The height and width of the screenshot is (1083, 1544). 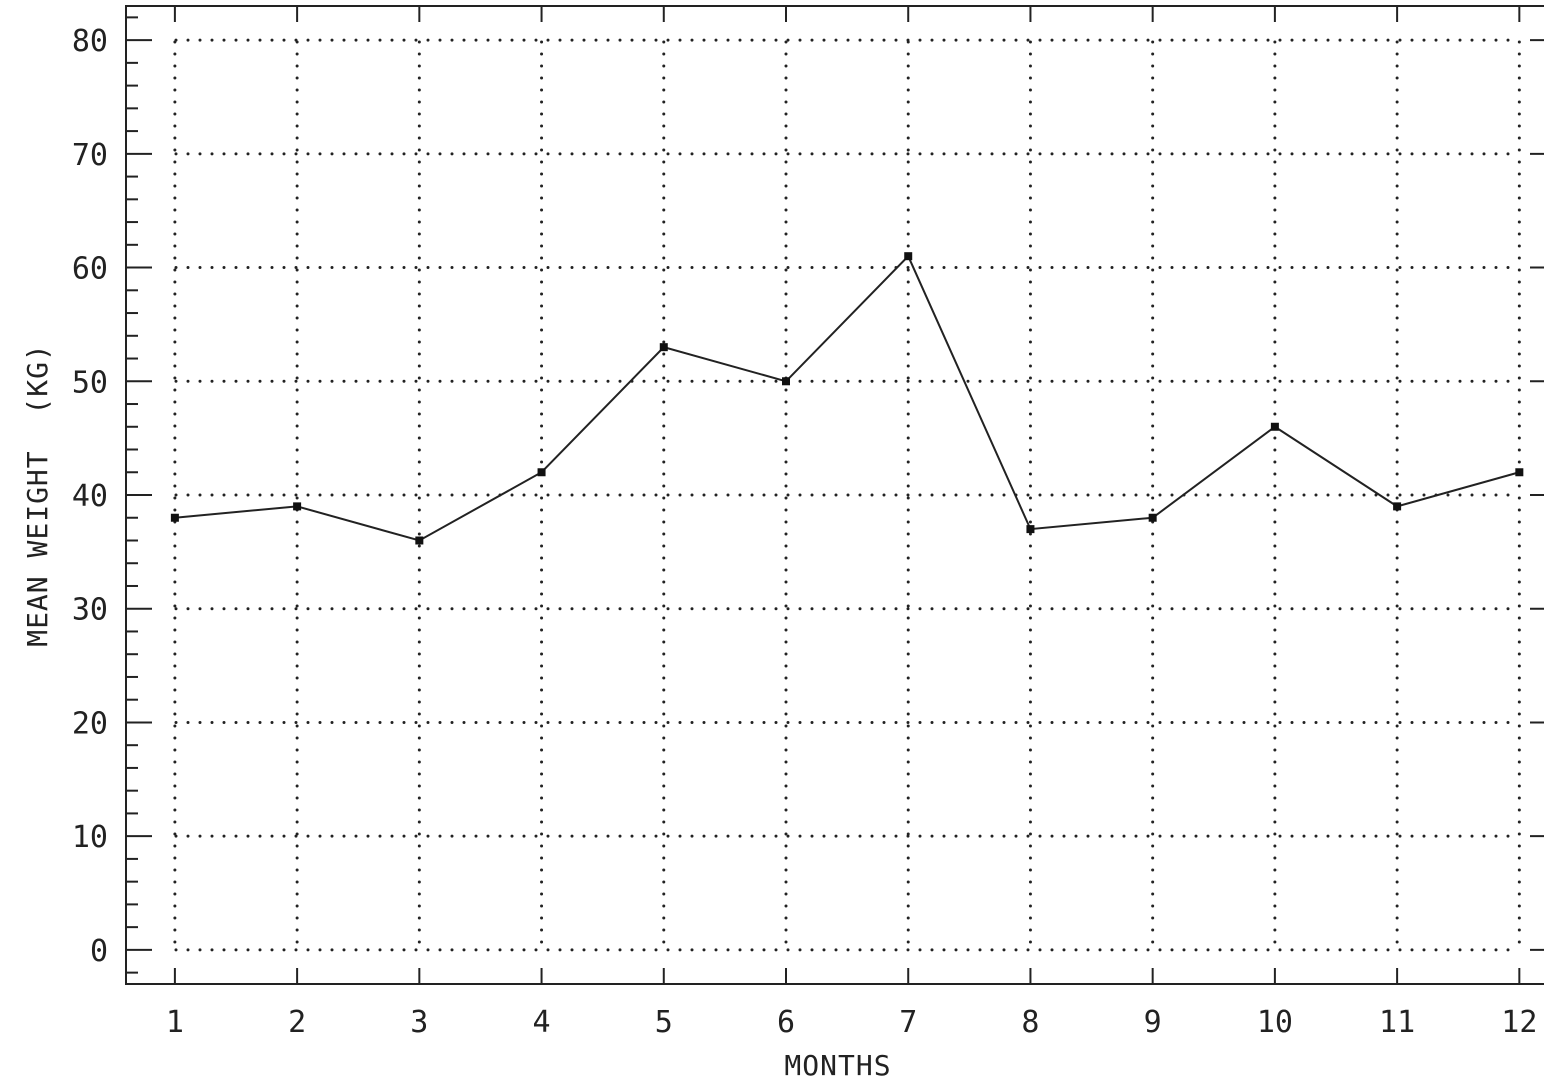 What do you see at coordinates (99, 951) in the screenshot?
I see `y-tick-label: 0` at bounding box center [99, 951].